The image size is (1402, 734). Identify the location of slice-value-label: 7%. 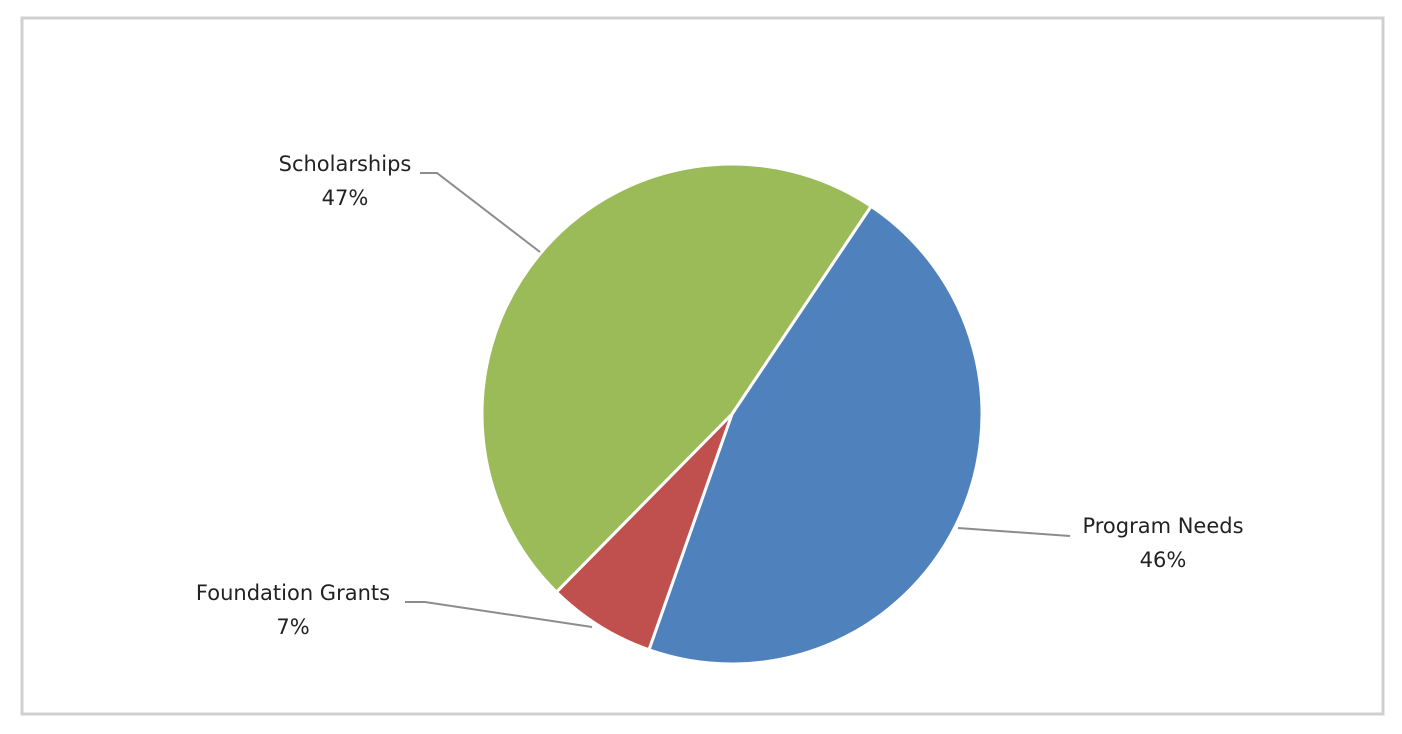
(292, 627).